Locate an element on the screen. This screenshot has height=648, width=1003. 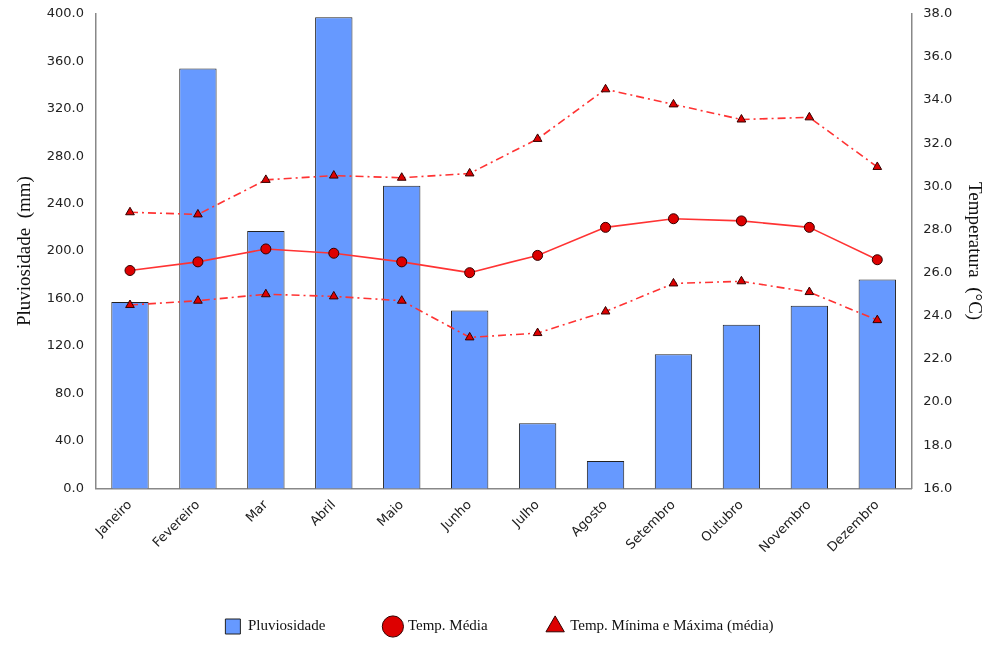
y2-tick-label: 24.0 is located at coordinates (938, 315).